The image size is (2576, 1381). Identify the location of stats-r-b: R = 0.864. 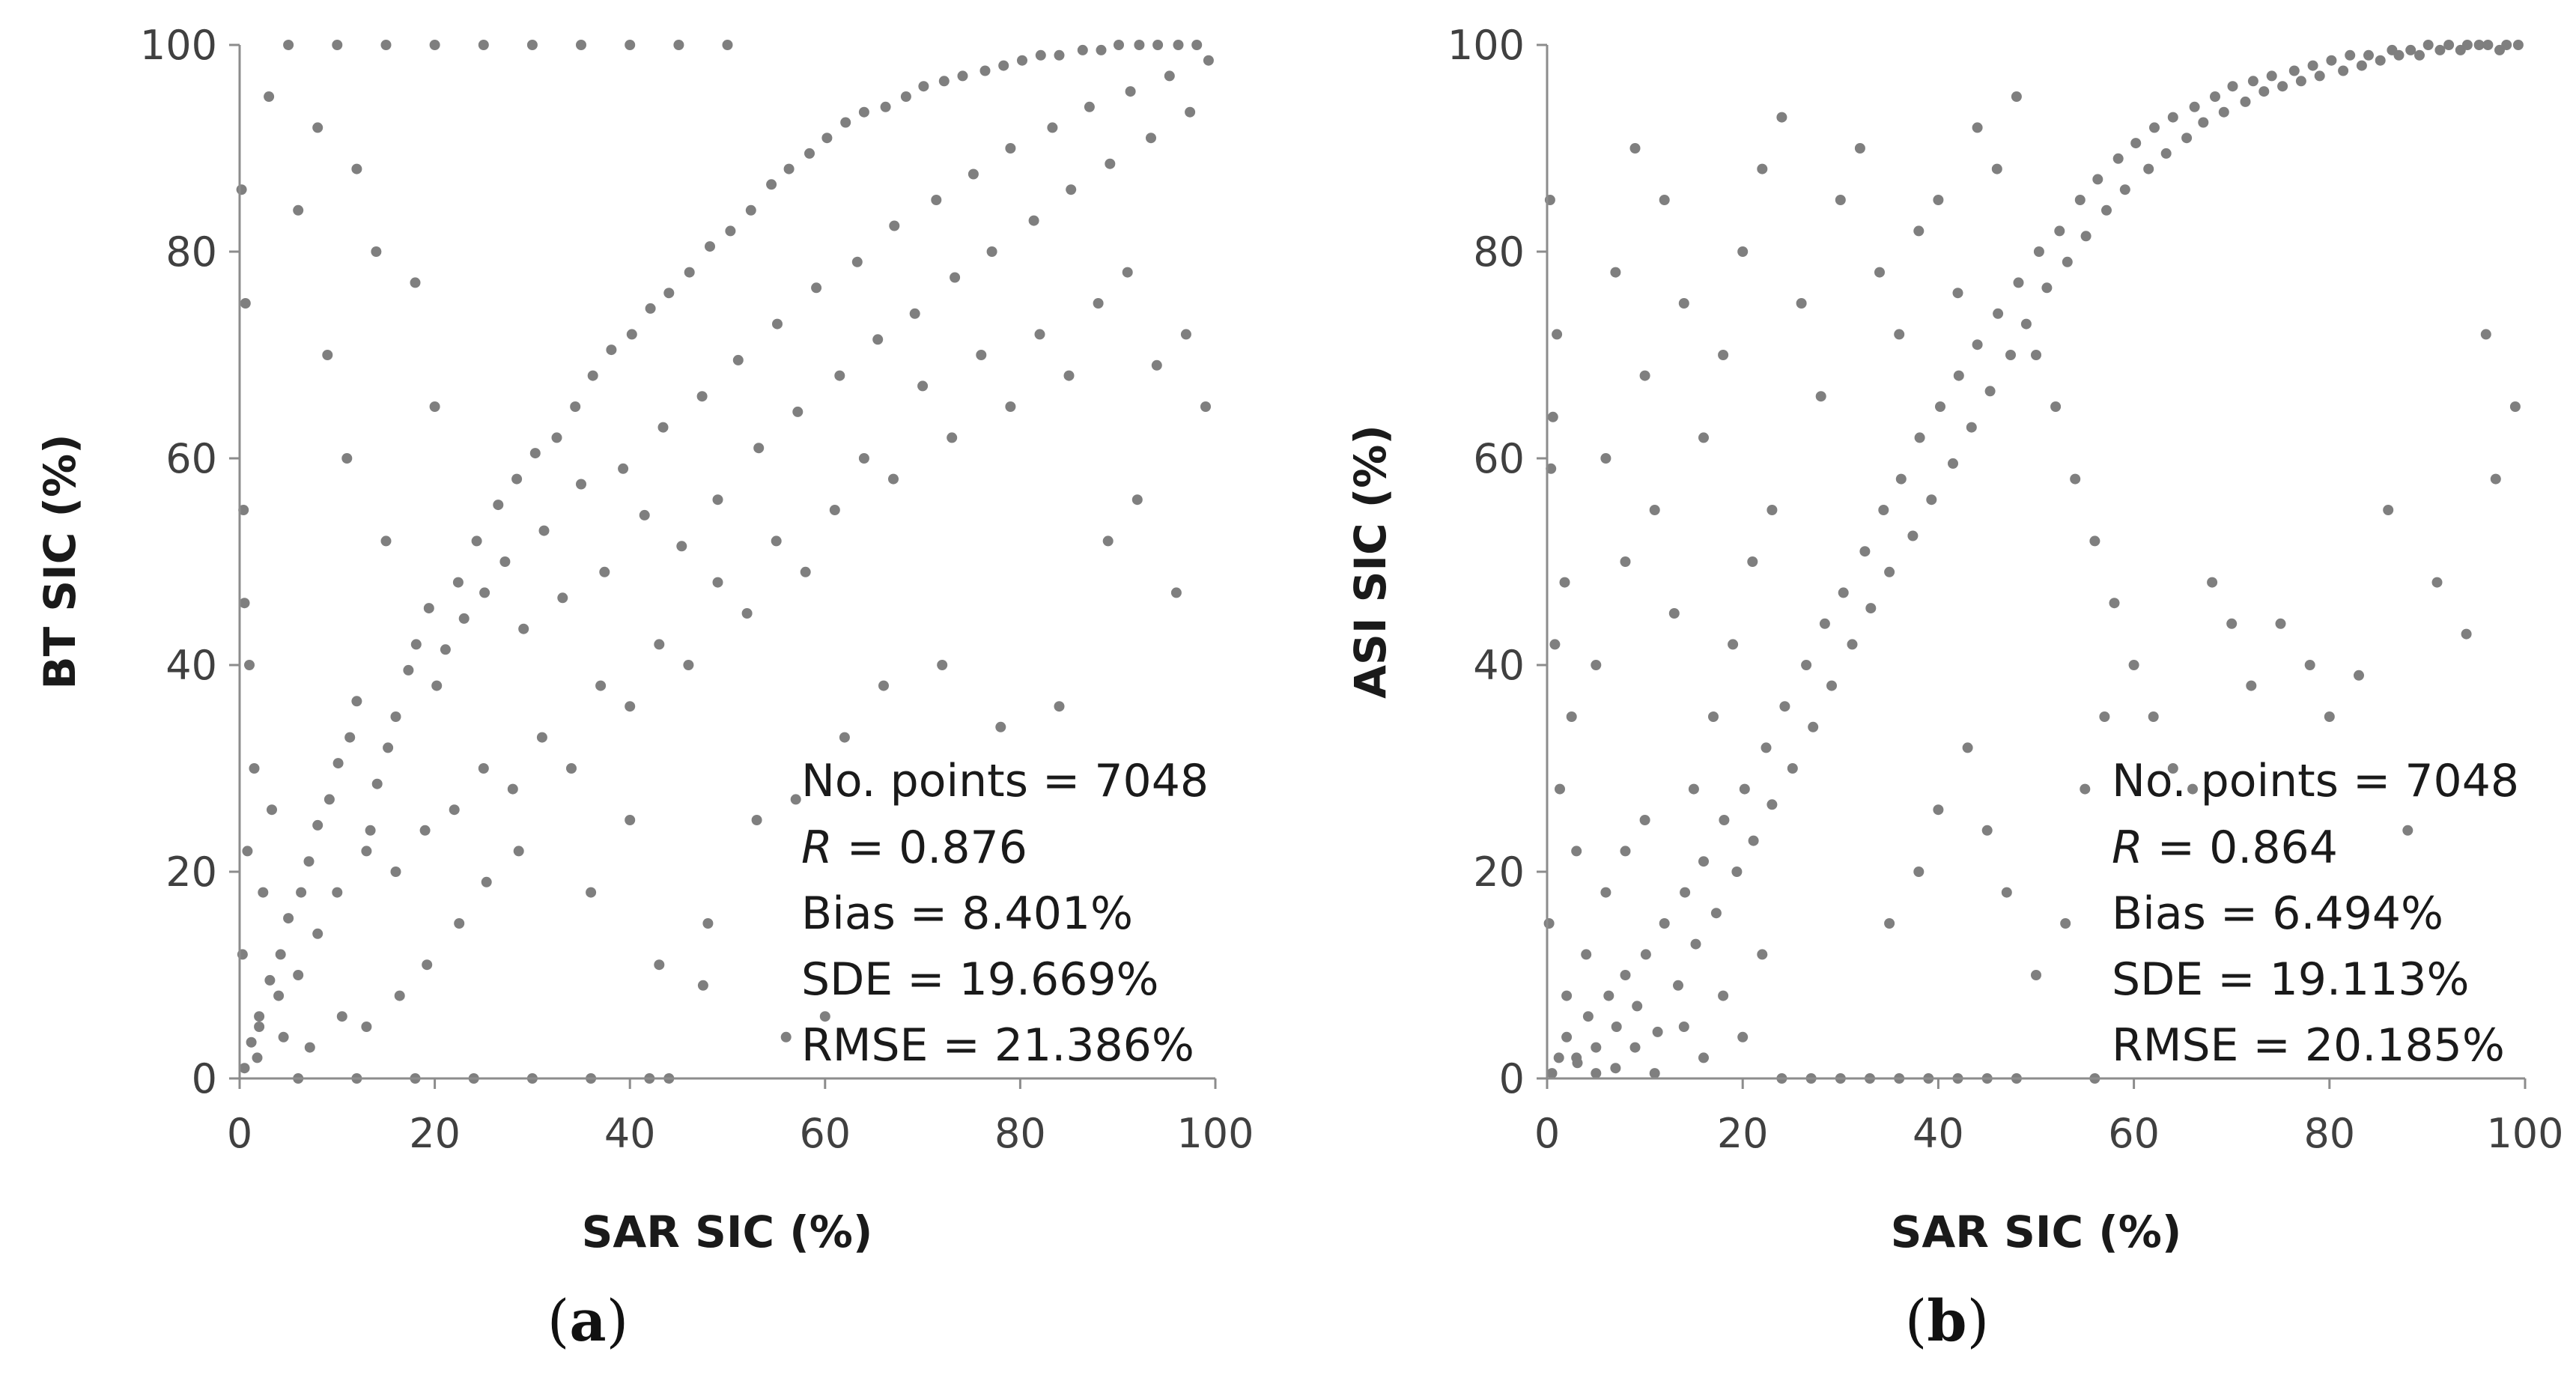
(2225, 848).